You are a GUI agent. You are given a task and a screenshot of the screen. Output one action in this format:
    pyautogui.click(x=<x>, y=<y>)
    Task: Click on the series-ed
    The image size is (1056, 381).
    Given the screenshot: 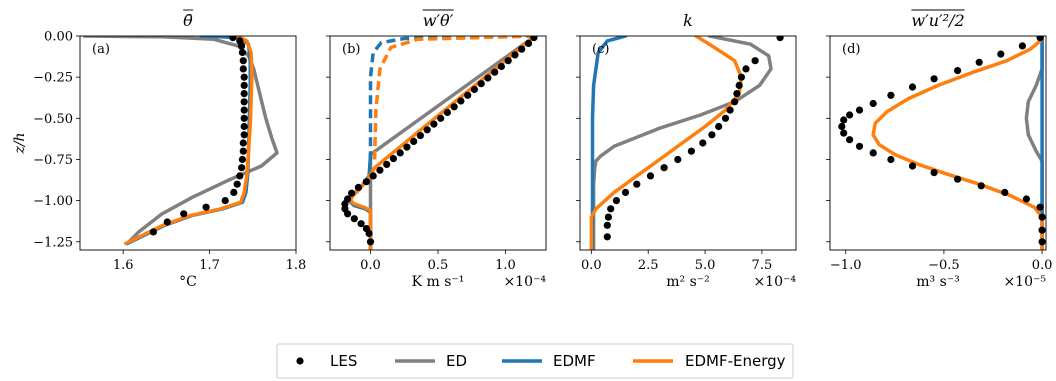 What is the action you would take?
    pyautogui.click(x=452, y=143)
    